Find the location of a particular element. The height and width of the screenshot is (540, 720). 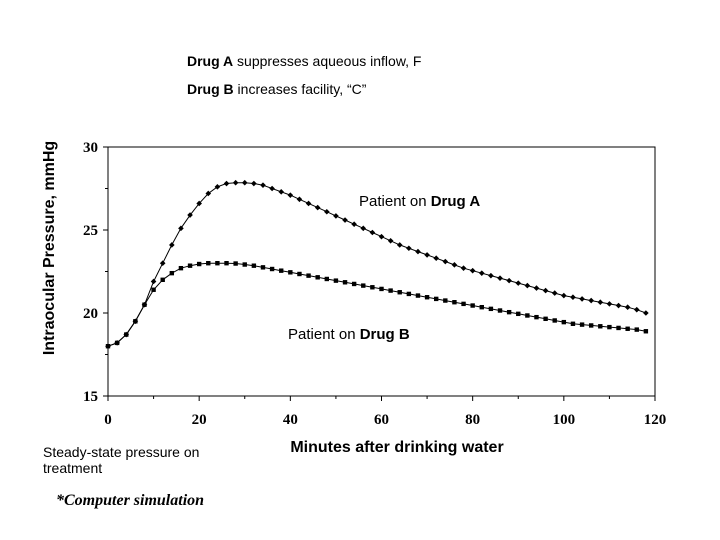

steady-state-note: Steady-state pressure on treatment is located at coordinates (121, 460).